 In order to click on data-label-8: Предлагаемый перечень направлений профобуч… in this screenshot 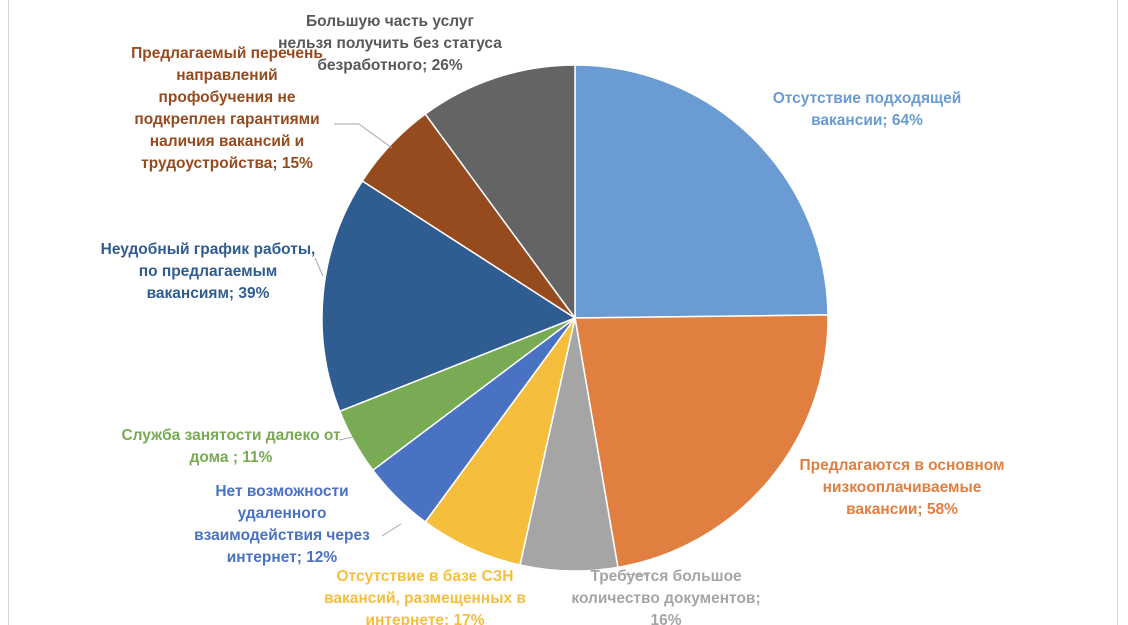, I will do `click(227, 108)`.